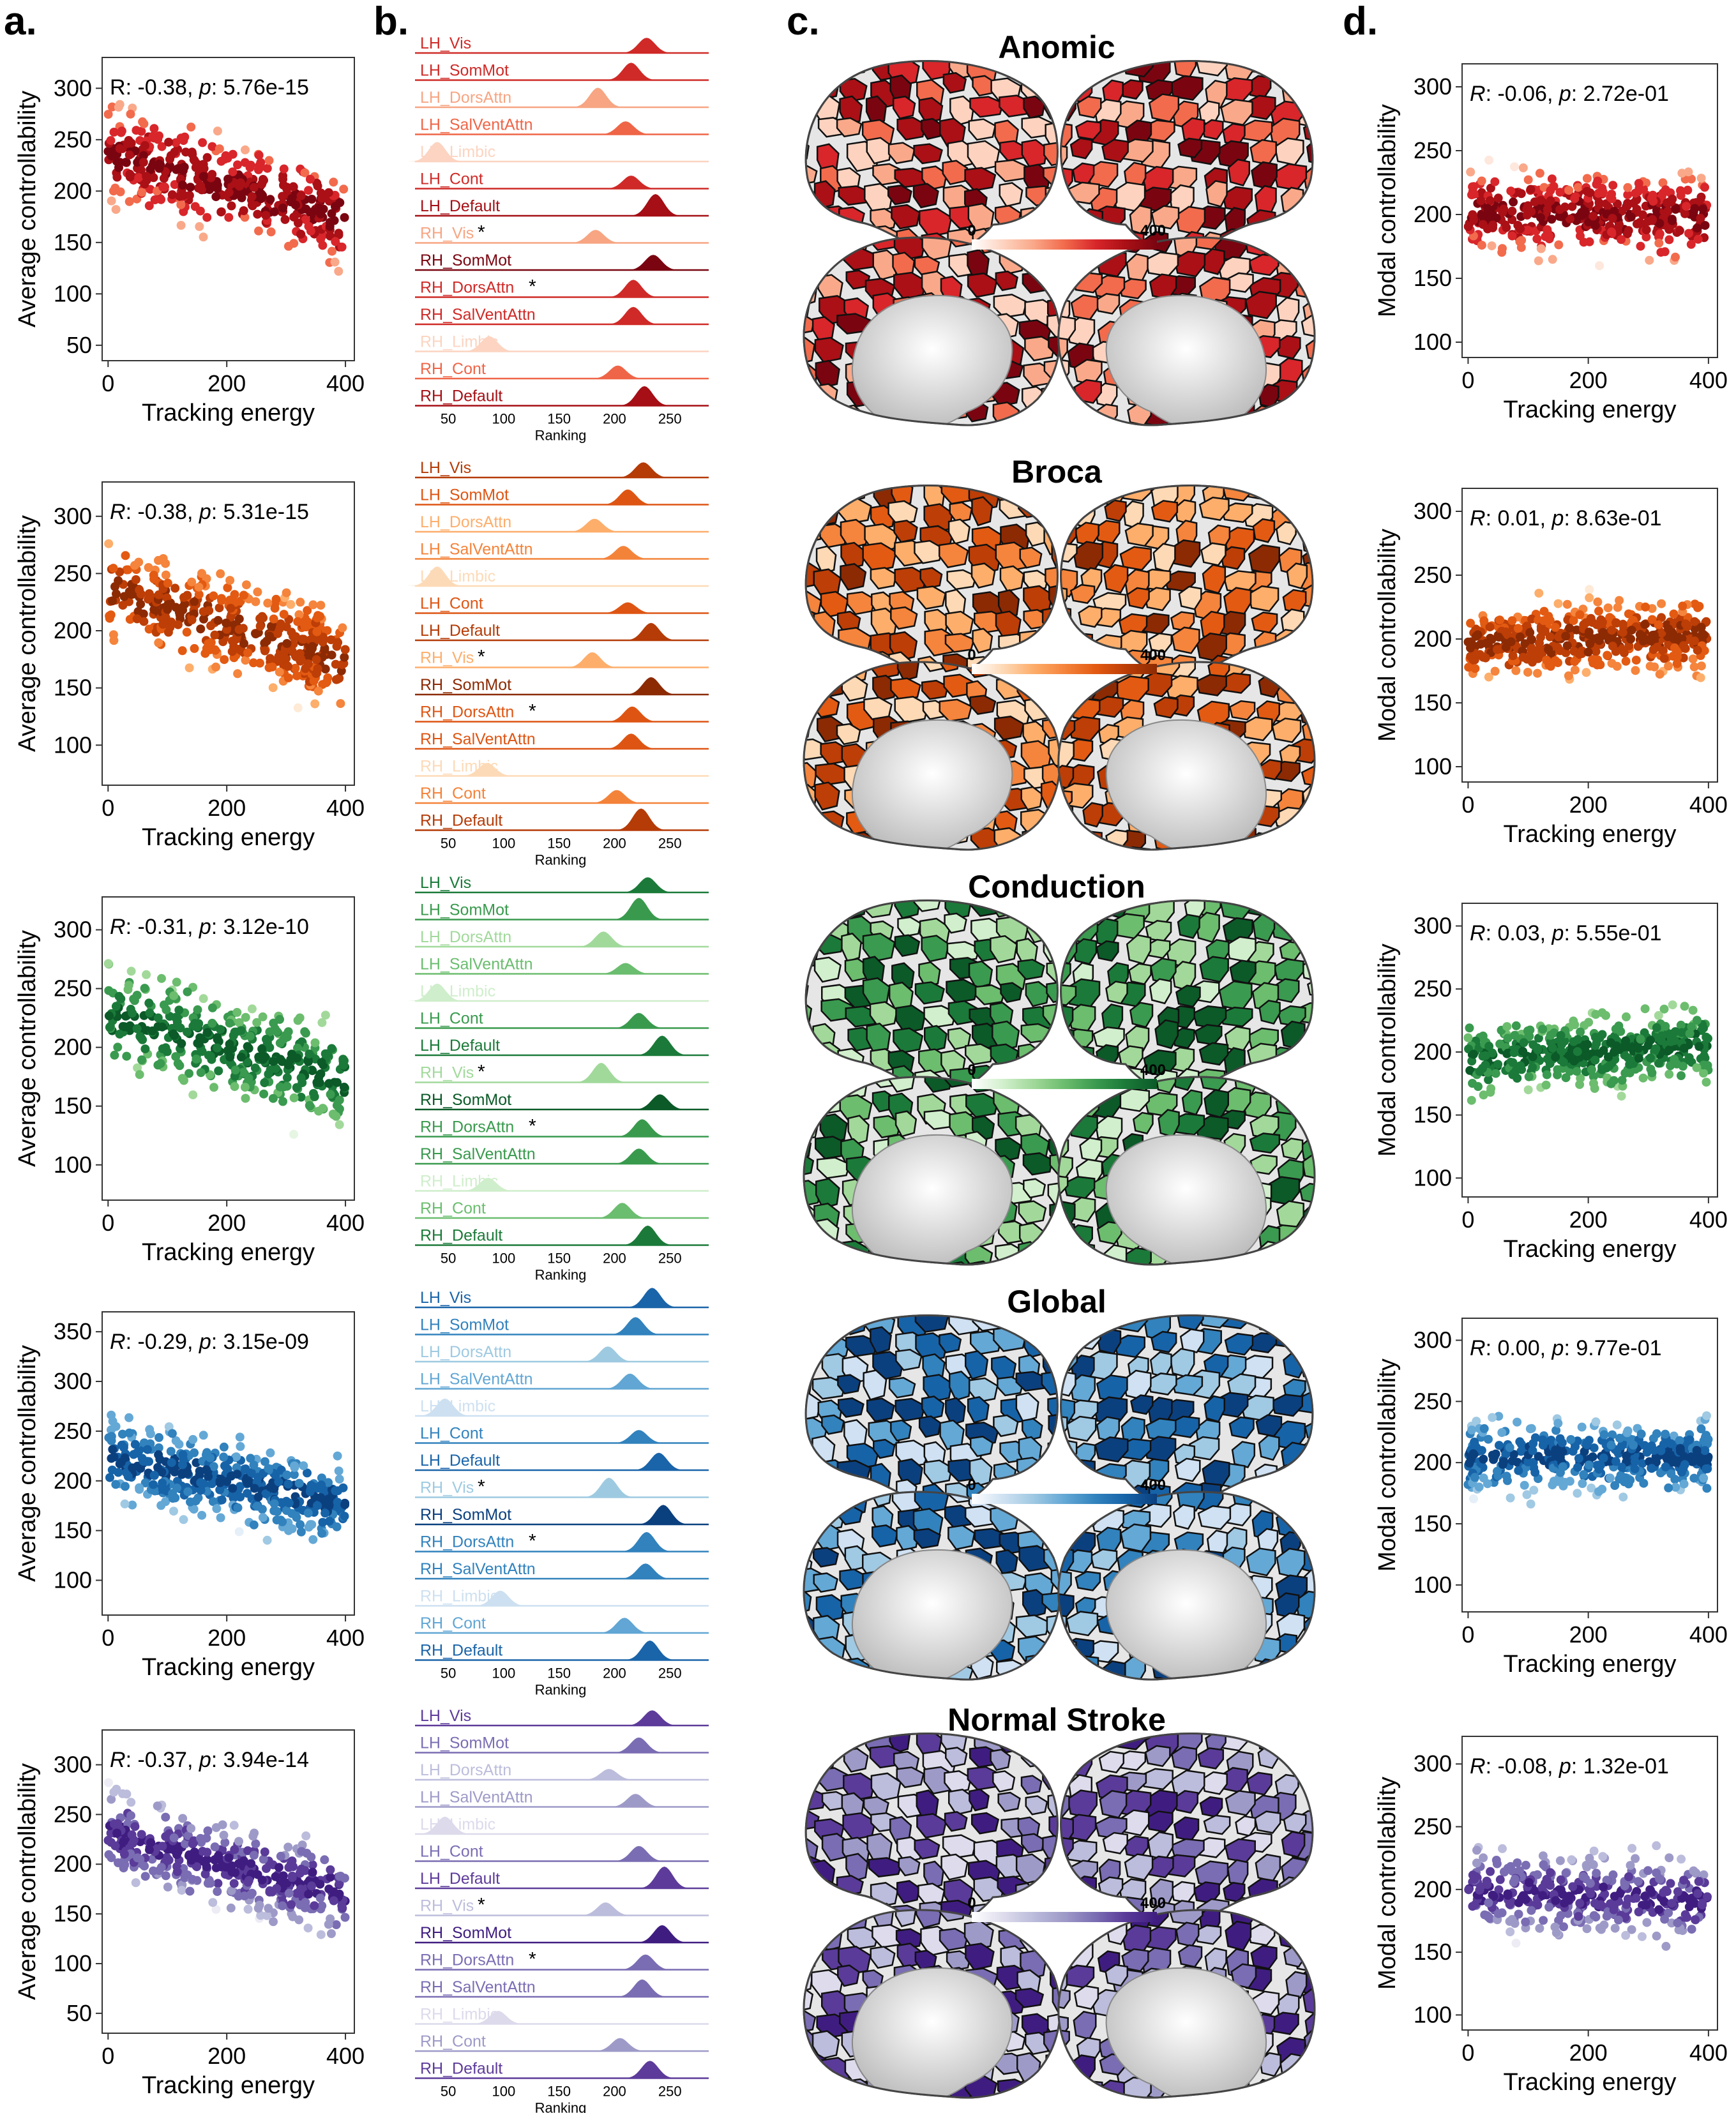 This screenshot has width=1736, height=2113. Describe the element at coordinates (1064, 669) in the screenshot. I see `colorbar` at that location.